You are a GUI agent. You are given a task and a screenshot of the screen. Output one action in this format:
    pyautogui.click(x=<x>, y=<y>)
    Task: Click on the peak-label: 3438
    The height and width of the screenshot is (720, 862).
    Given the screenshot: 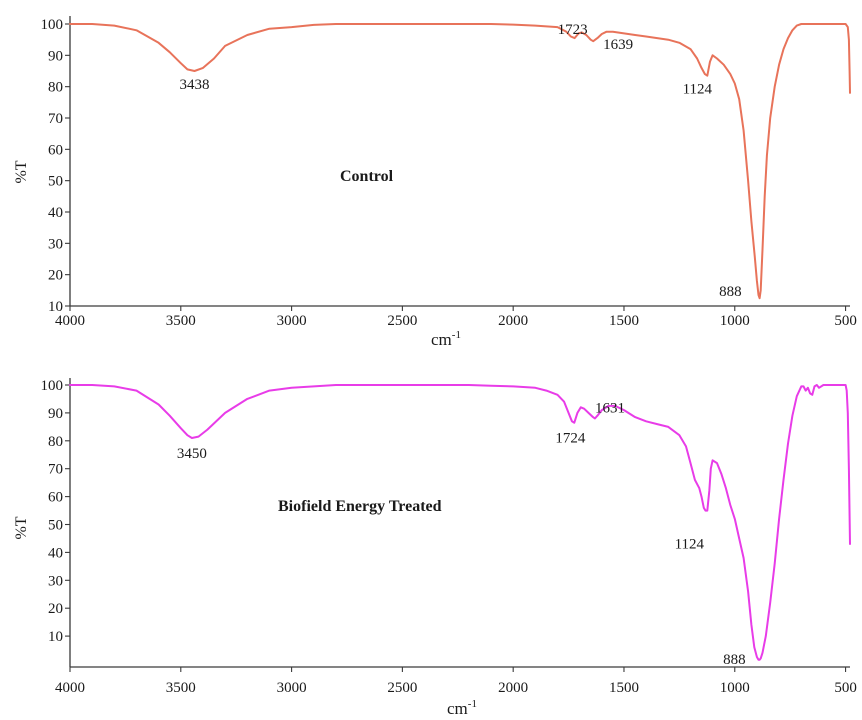 What is the action you would take?
    pyautogui.click(x=195, y=85)
    